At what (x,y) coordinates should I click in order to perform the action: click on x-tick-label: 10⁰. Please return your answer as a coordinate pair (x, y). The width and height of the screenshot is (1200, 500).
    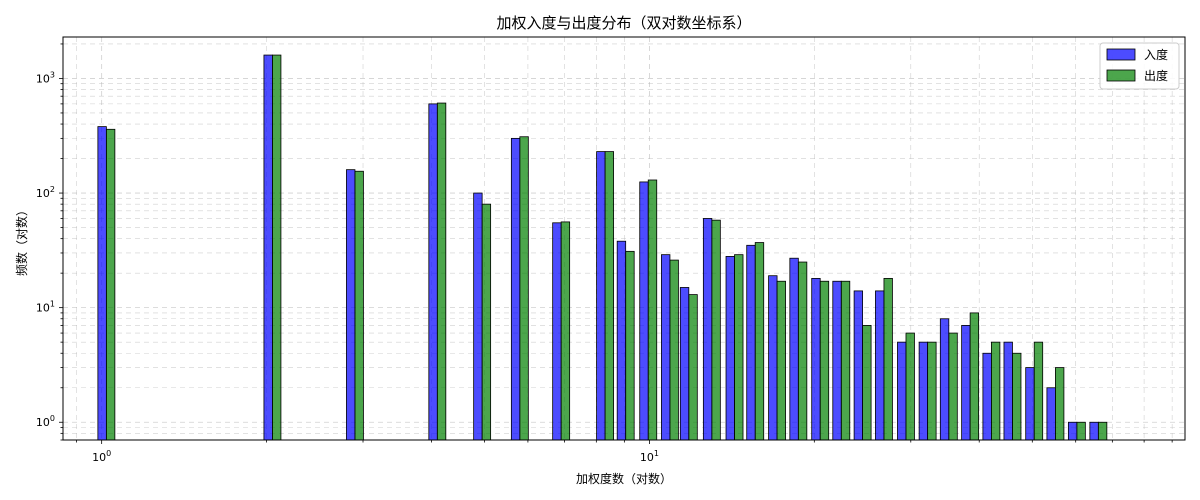
    Looking at the image, I should click on (101, 456).